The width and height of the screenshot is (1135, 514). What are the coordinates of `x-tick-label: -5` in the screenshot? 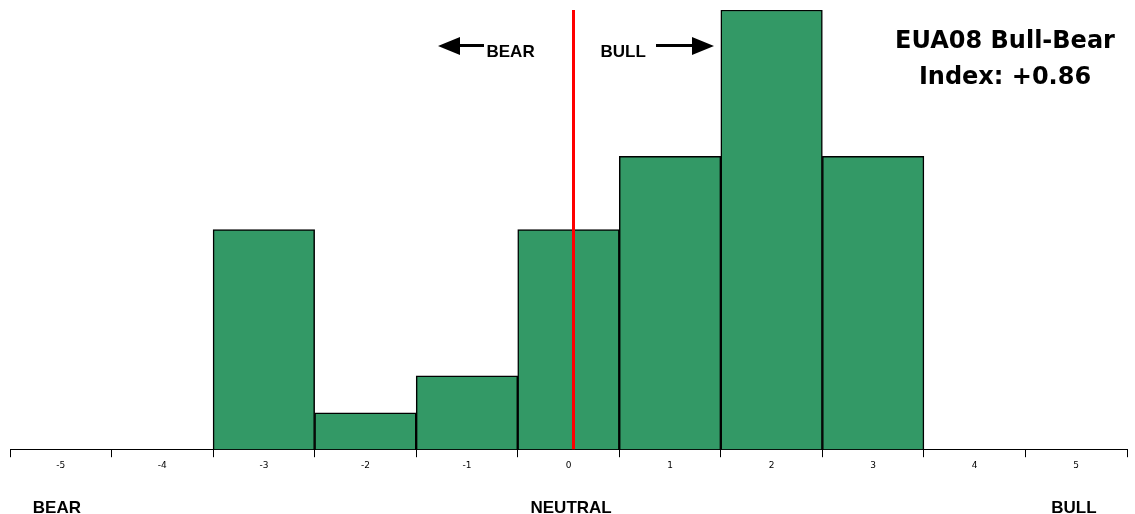 It's located at (61, 464).